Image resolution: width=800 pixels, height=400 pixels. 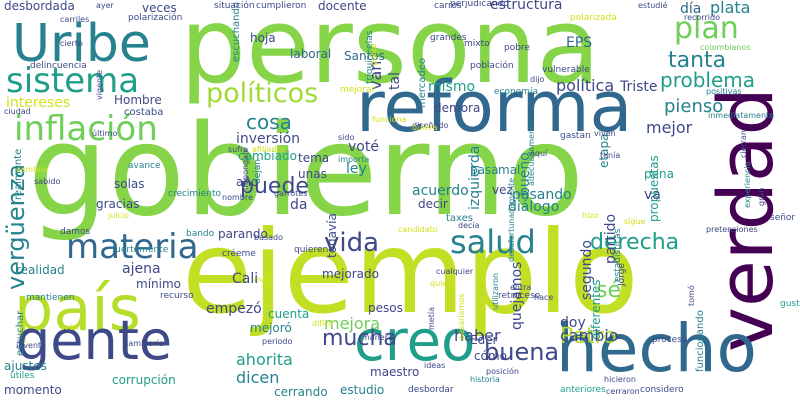 What do you see at coordinates (40, 270) in the screenshot?
I see `word: realidad` at bounding box center [40, 270].